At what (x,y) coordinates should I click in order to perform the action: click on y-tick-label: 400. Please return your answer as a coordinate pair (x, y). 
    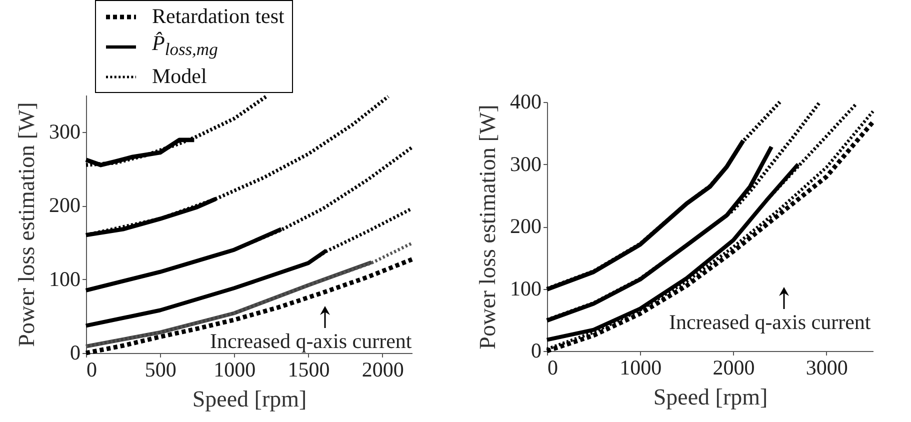
    Looking at the image, I should click on (526, 102).